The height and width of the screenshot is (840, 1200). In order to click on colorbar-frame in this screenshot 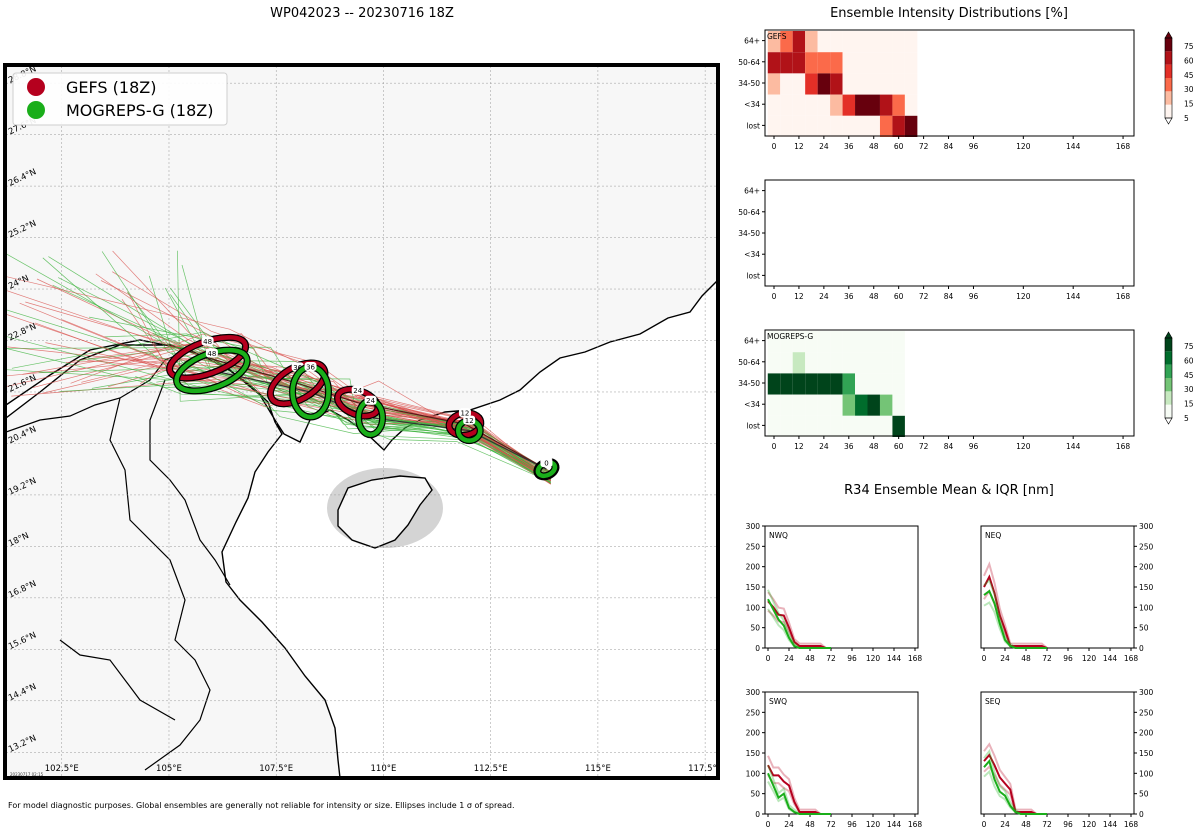, I will do `click(1168, 78)`.